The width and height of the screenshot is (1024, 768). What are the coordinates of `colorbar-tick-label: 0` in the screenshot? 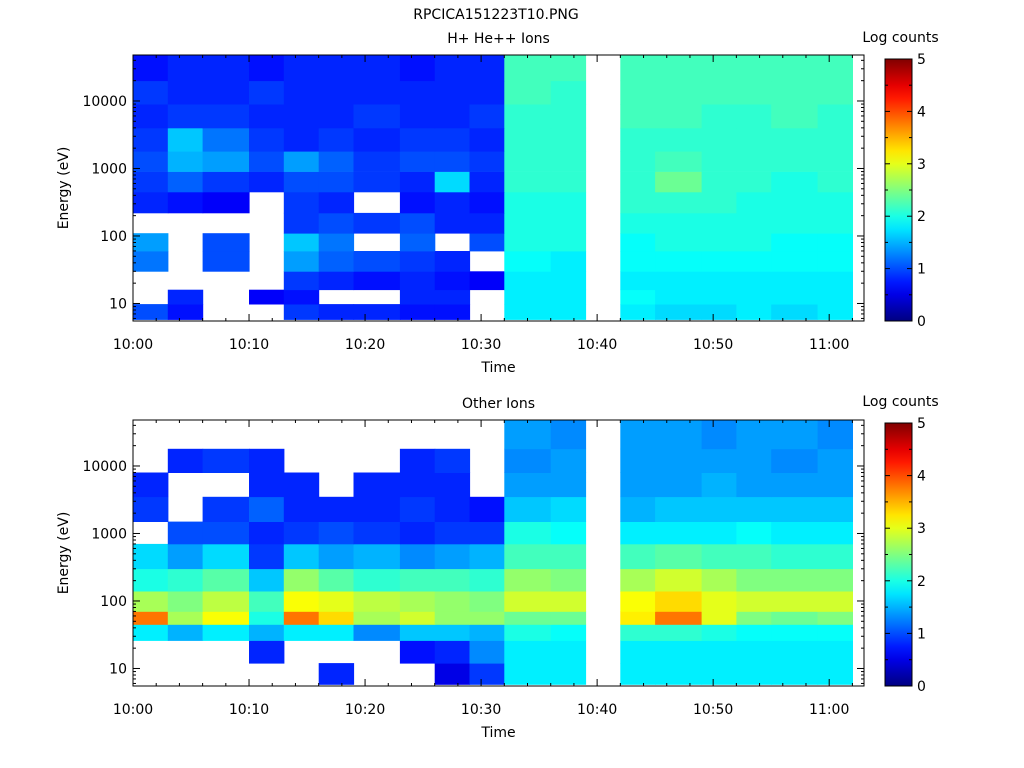 It's located at (921, 687).